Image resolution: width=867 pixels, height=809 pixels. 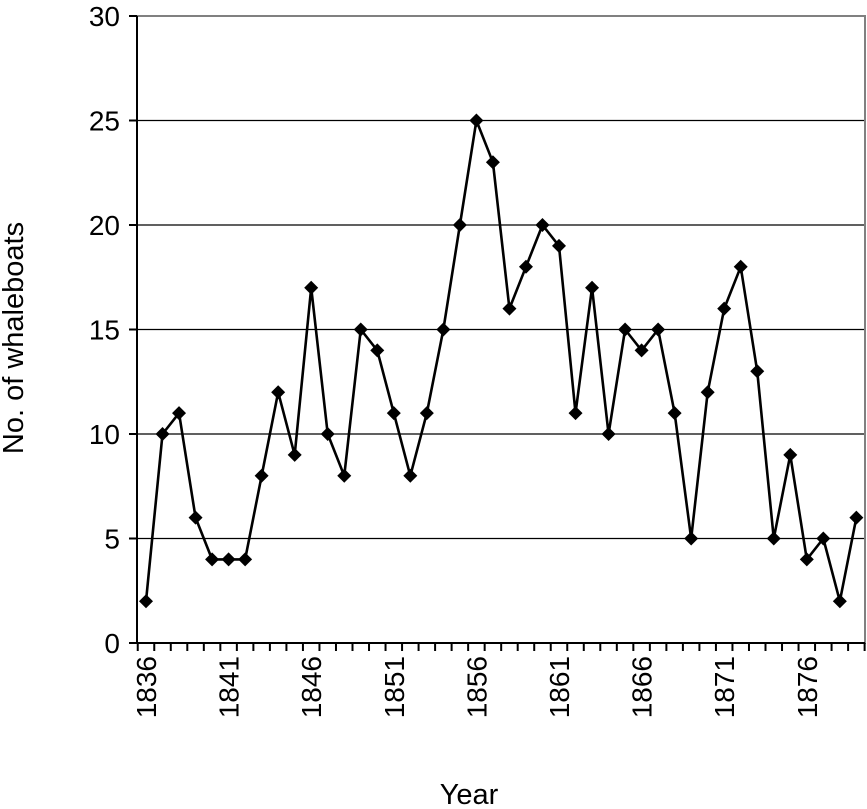 I want to click on x-tick-label-1871: 1871, so click(x=724, y=687).